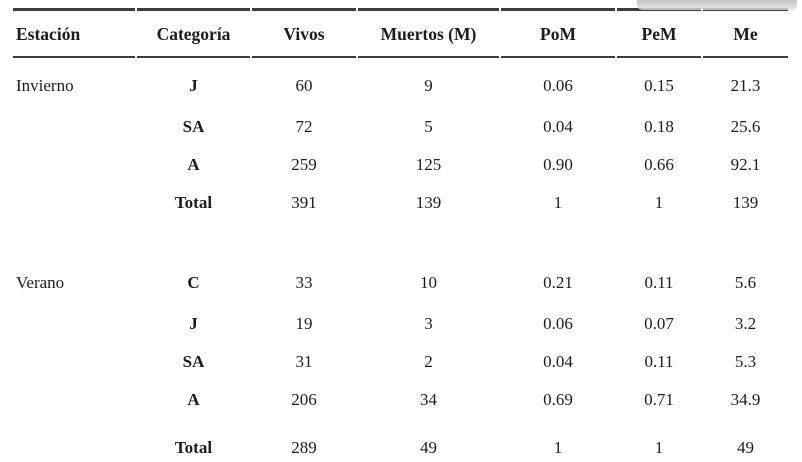  Describe the element at coordinates (400, 165) in the screenshot. I see `table-row: A 259 125 0.90 0.66 92.1` at that location.